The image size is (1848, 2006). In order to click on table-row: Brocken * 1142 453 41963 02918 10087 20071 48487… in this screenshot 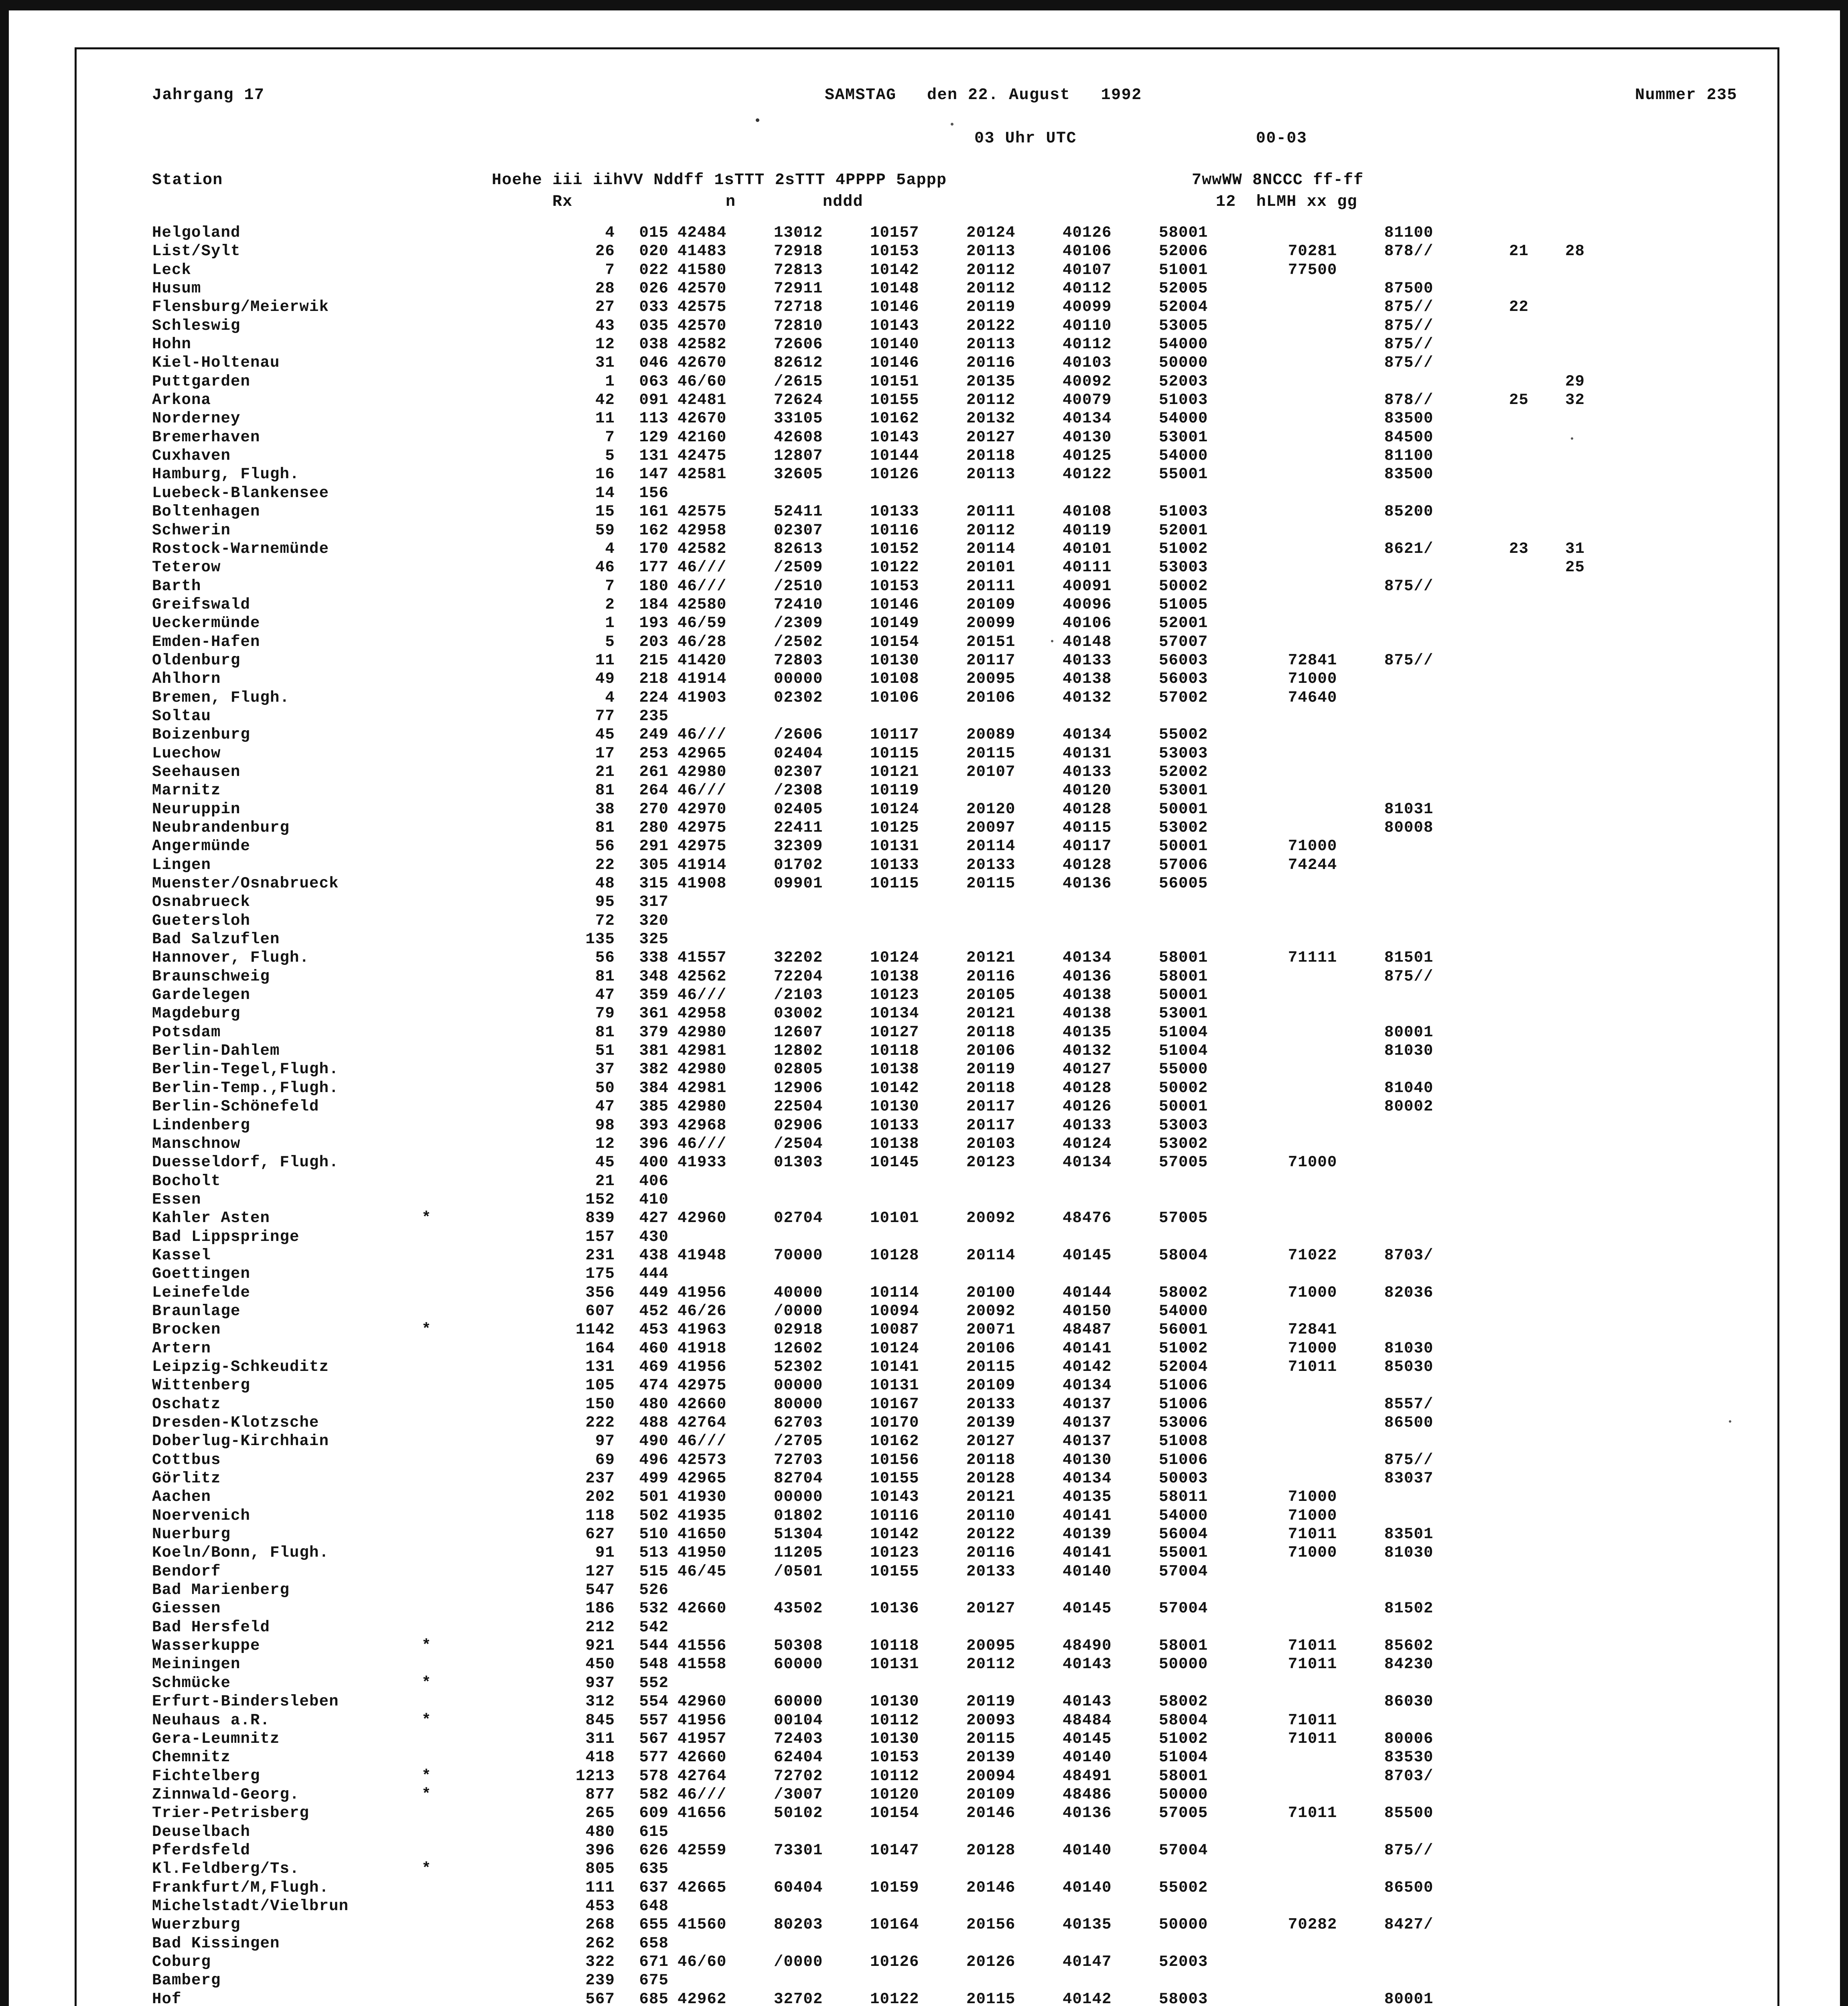, I will do `click(934, 1329)`.